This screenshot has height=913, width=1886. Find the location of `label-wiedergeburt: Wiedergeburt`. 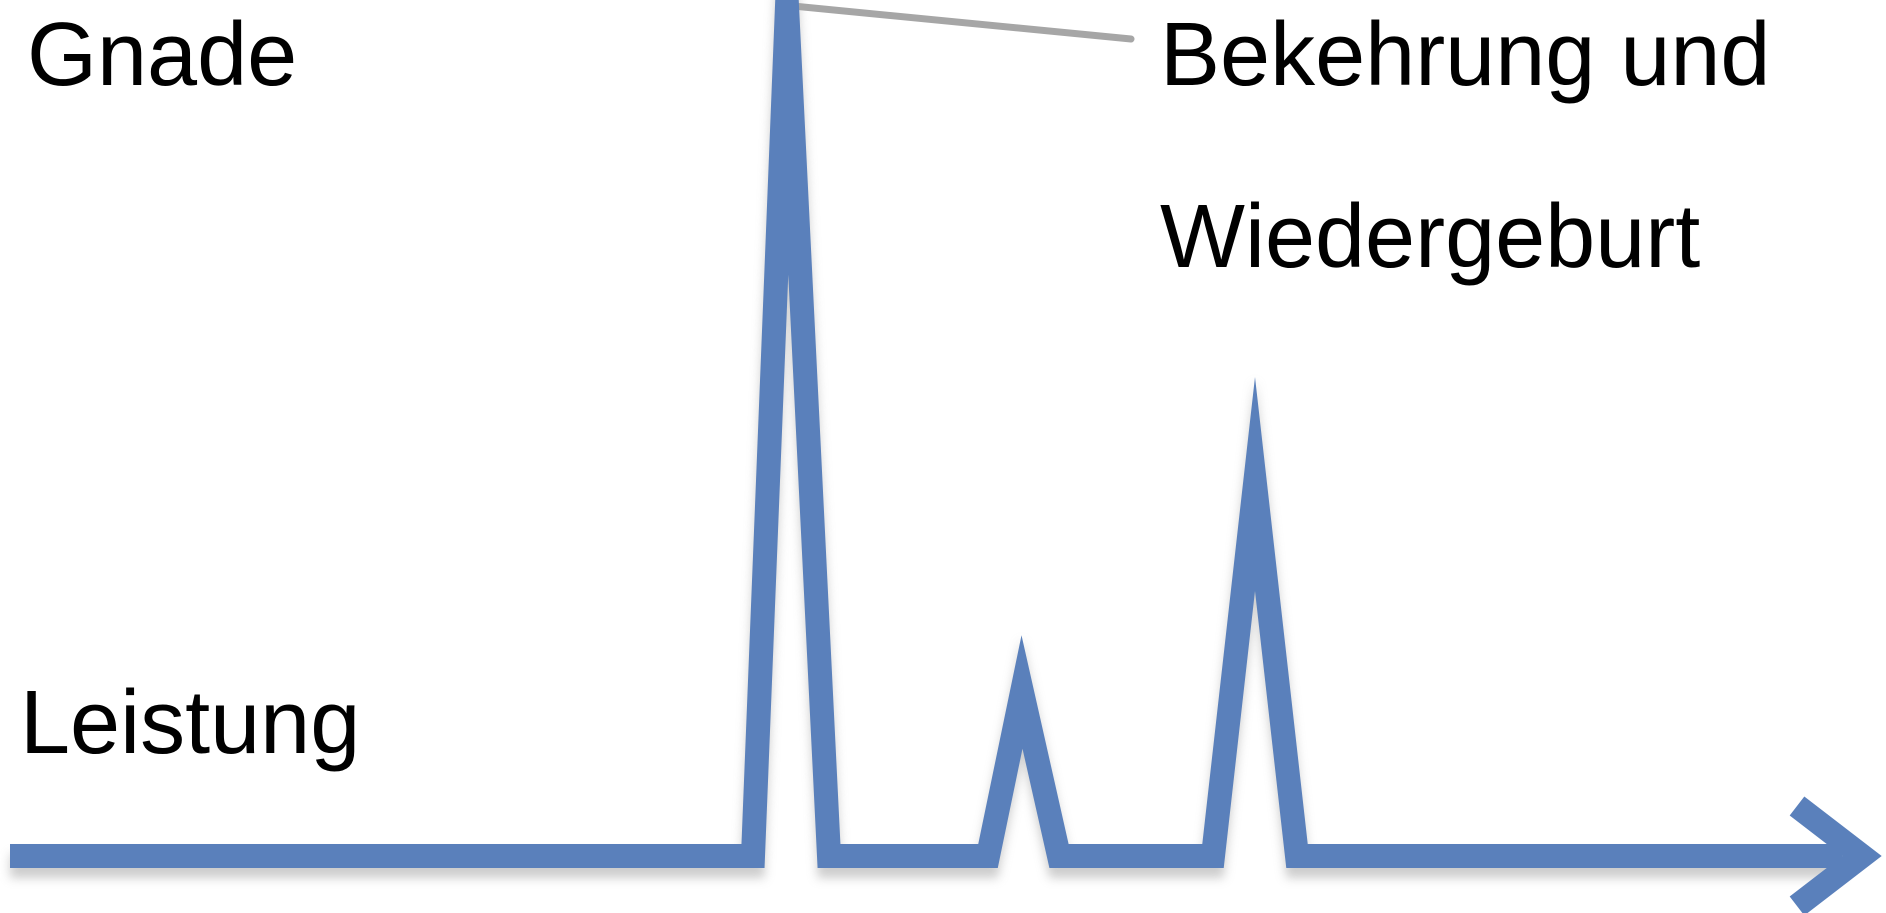

label-wiedergeburt: Wiedergeburt is located at coordinates (1430, 237).